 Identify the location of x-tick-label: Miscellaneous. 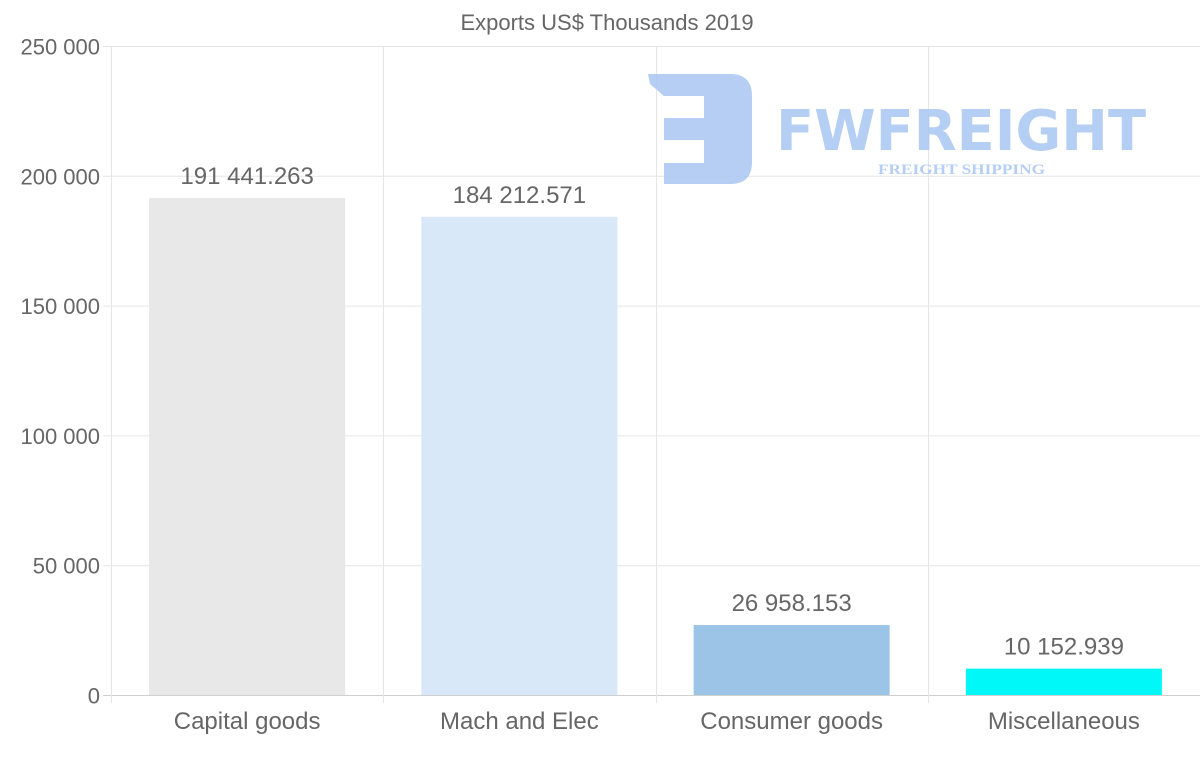
(1064, 721).